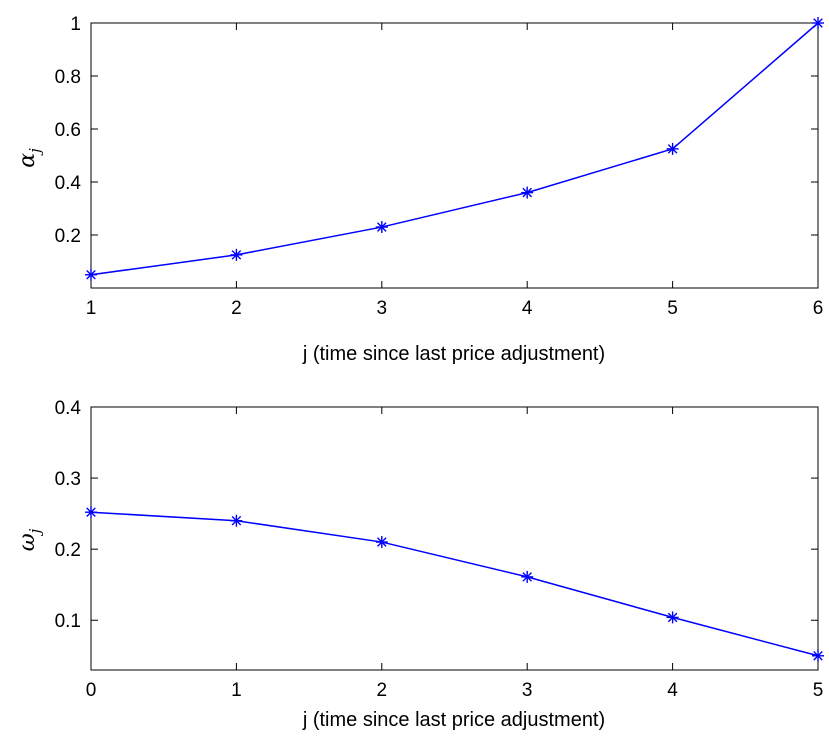 This screenshot has width=829, height=747. What do you see at coordinates (453, 354) in the screenshot?
I see `x-axis-label-alpha: j (time since last price adjustment)` at bounding box center [453, 354].